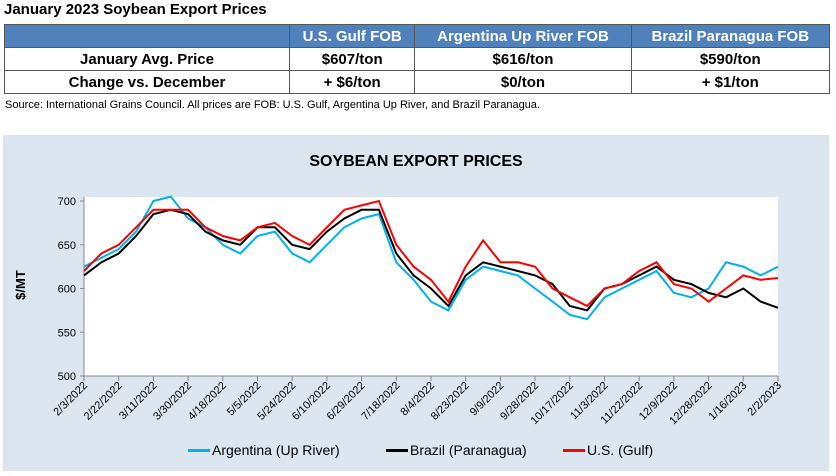  Describe the element at coordinates (523, 59) in the screenshot. I see `cell: $616/ton` at that location.